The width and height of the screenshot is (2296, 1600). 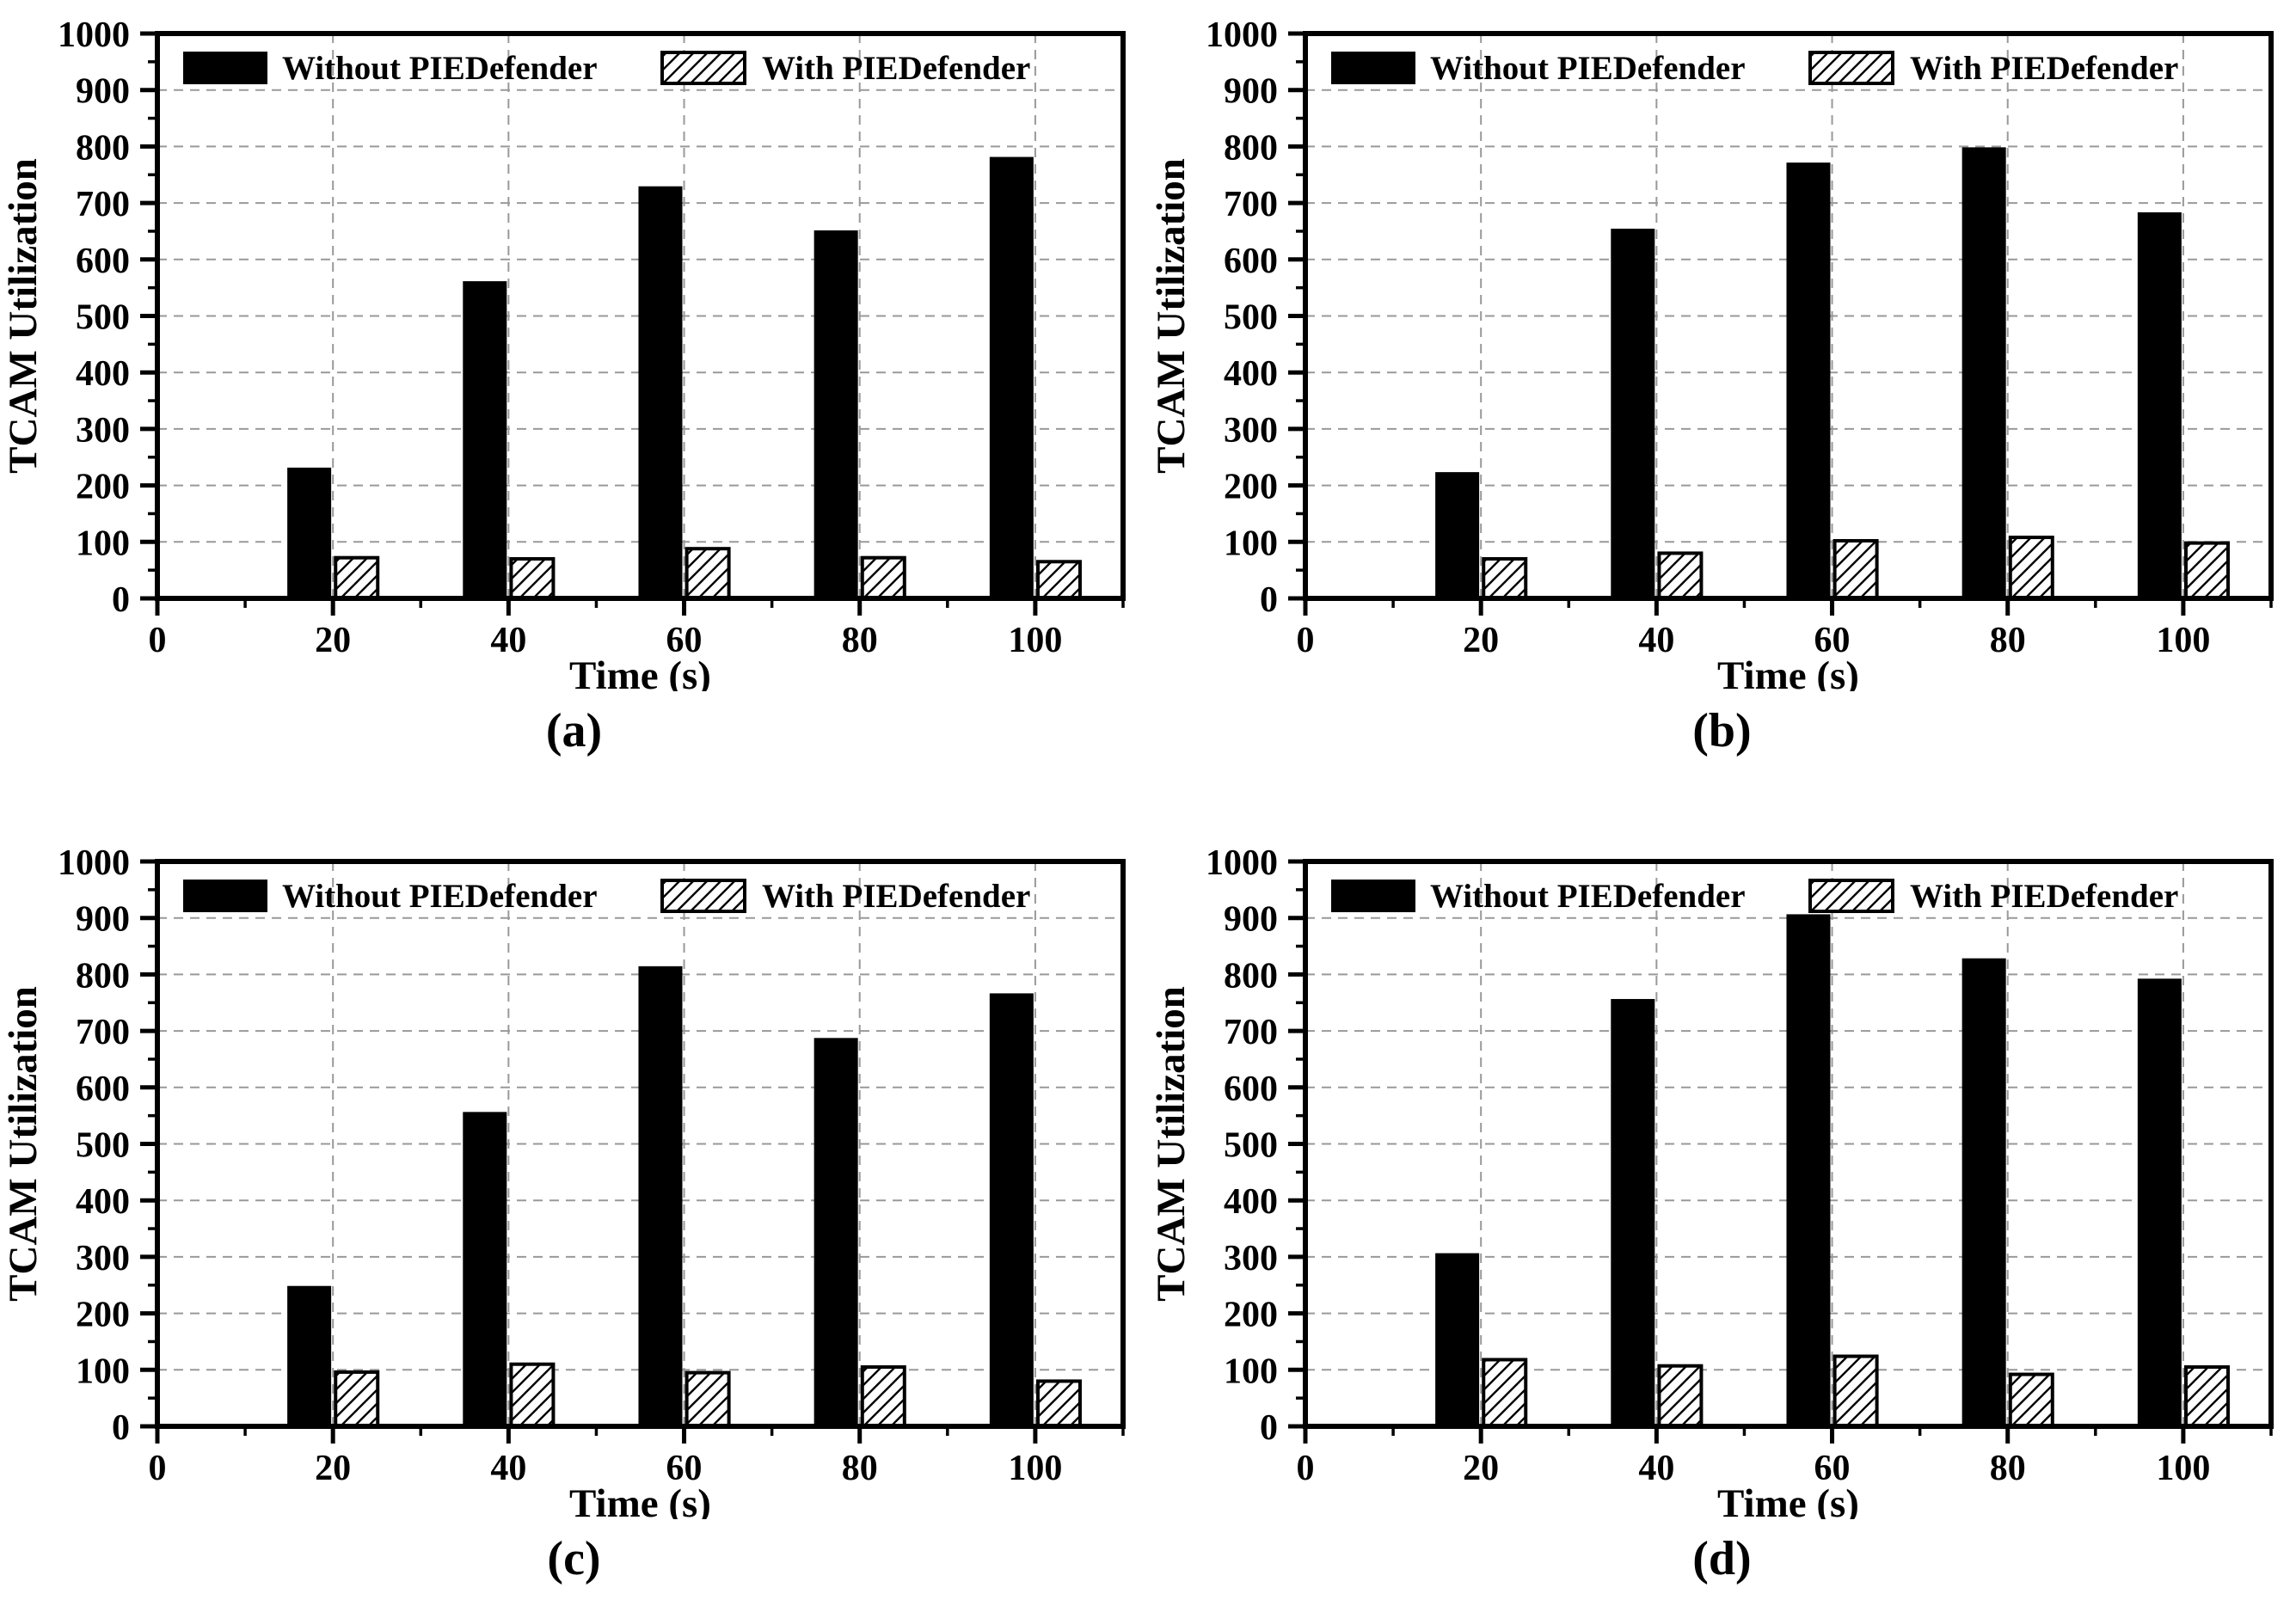 I want to click on bars-group, so click(x=684, y=1197).